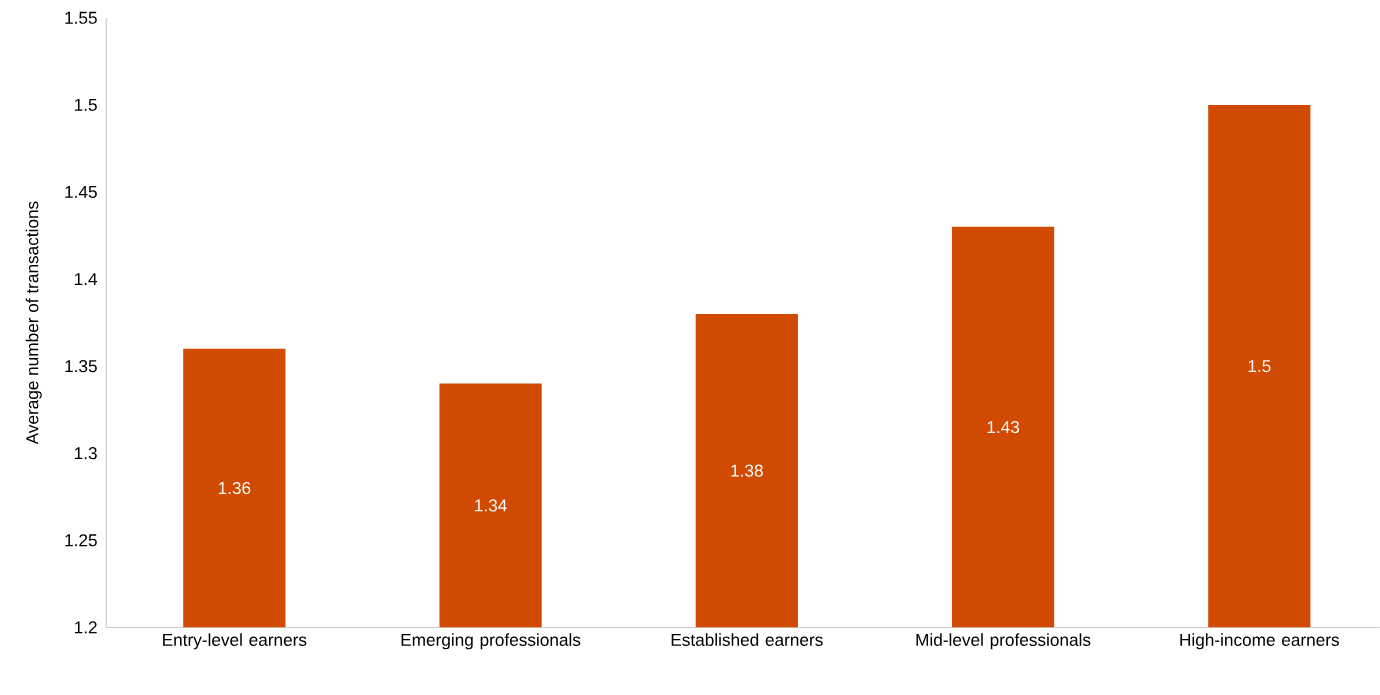 The image size is (1380, 695). What do you see at coordinates (234, 488) in the screenshot?
I see `data-label: 1.36` at bounding box center [234, 488].